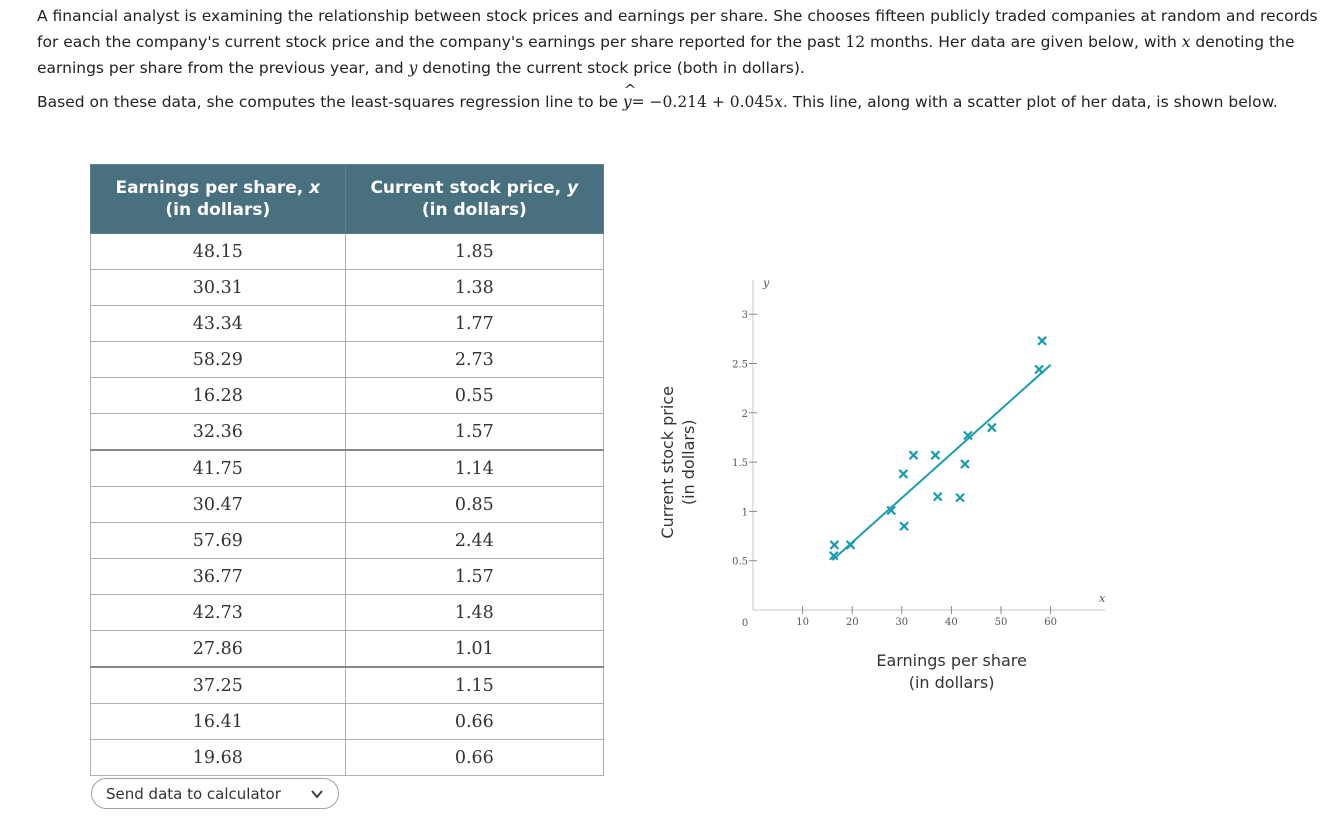 The height and width of the screenshot is (830, 1331). Describe the element at coordinates (1102, 598) in the screenshot. I see `x-axis-var: x` at that location.